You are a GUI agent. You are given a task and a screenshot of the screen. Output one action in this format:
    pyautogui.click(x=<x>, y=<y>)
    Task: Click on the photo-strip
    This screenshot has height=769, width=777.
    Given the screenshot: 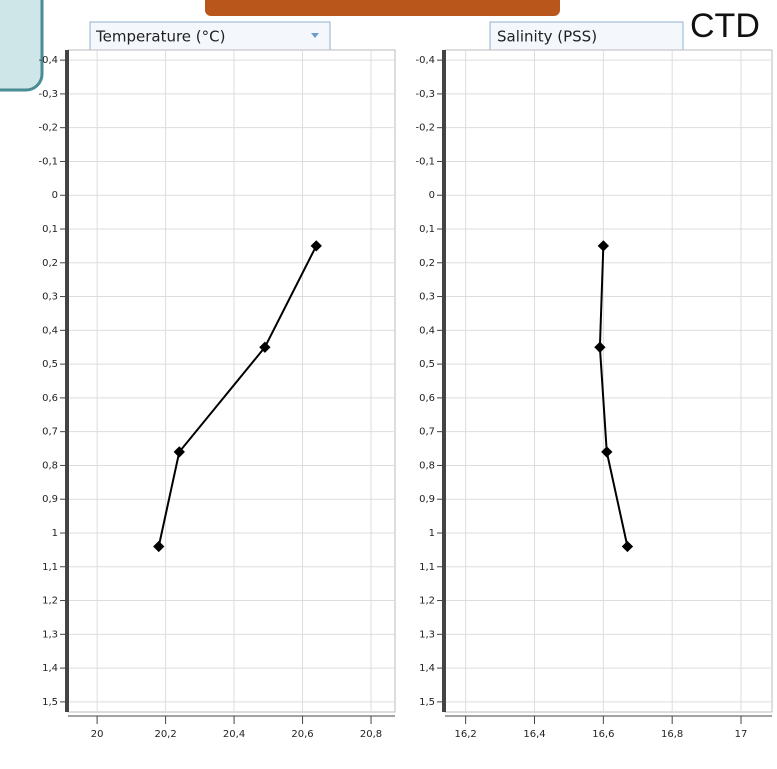 What is the action you would take?
    pyautogui.click(x=382, y=8)
    